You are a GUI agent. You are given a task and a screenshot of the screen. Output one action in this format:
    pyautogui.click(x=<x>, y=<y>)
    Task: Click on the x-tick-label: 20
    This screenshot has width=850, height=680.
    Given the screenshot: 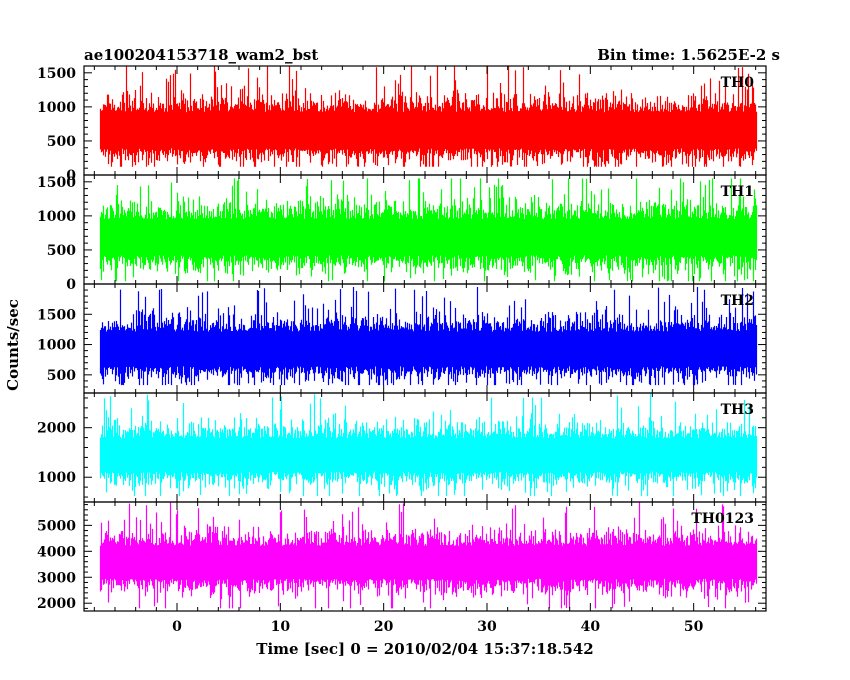 What is the action you would take?
    pyautogui.click(x=384, y=627)
    